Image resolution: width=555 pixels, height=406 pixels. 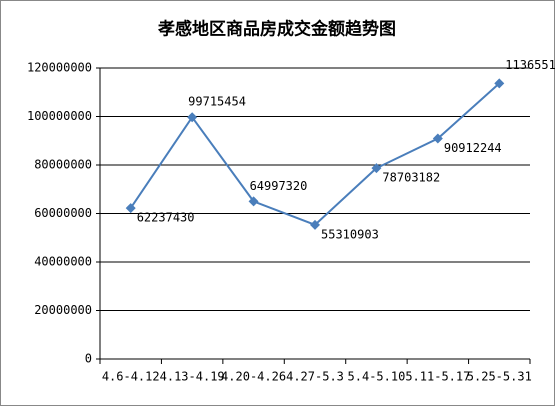 What do you see at coordinates (131, 377) in the screenshot?
I see `x-tick-label: 4.6-4.12` at bounding box center [131, 377].